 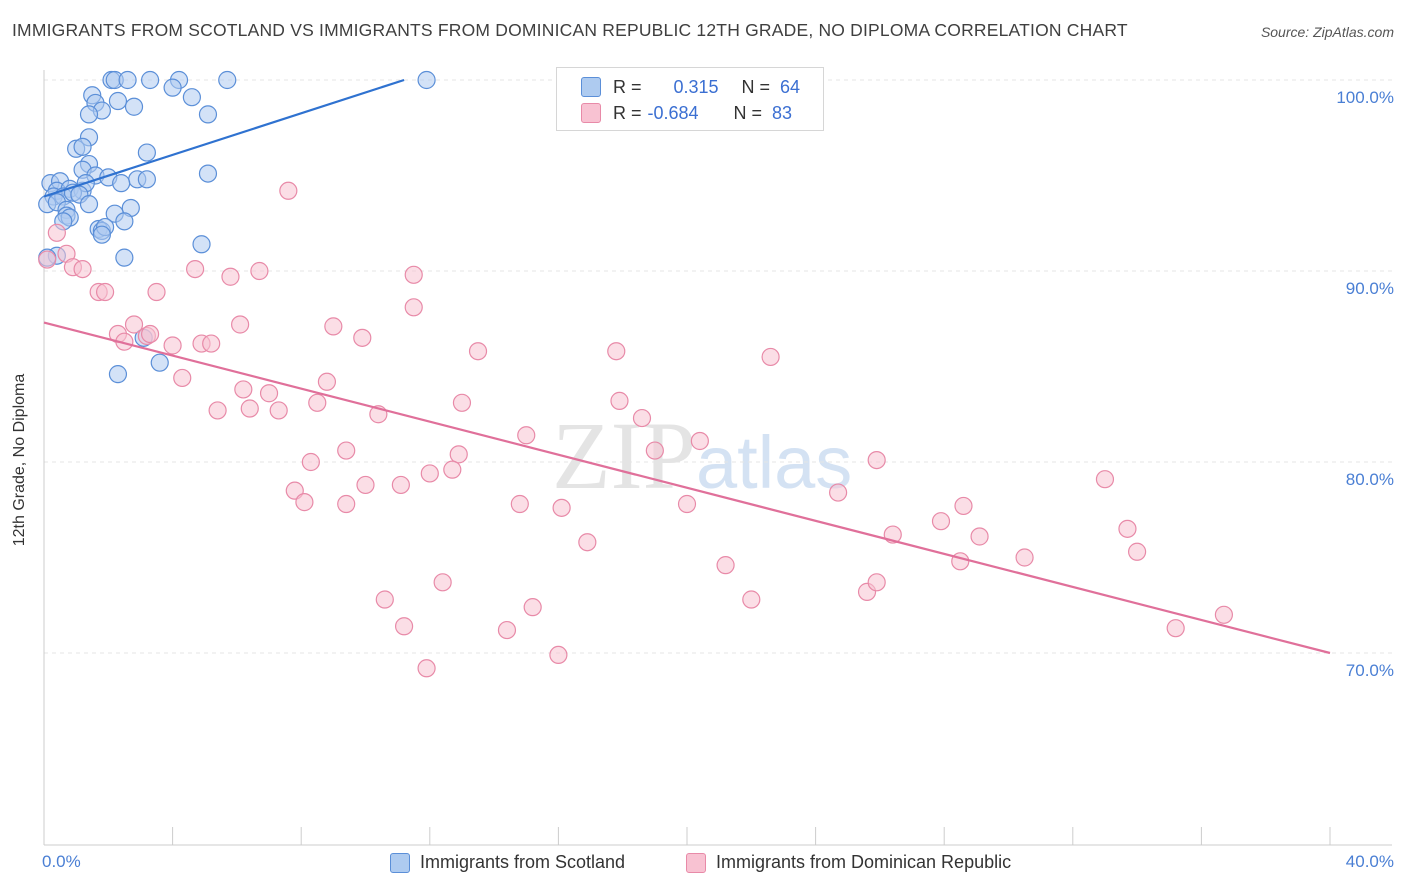 I want to click on scotland-legend-label: Immigrants from Scotland, so click(x=523, y=862).